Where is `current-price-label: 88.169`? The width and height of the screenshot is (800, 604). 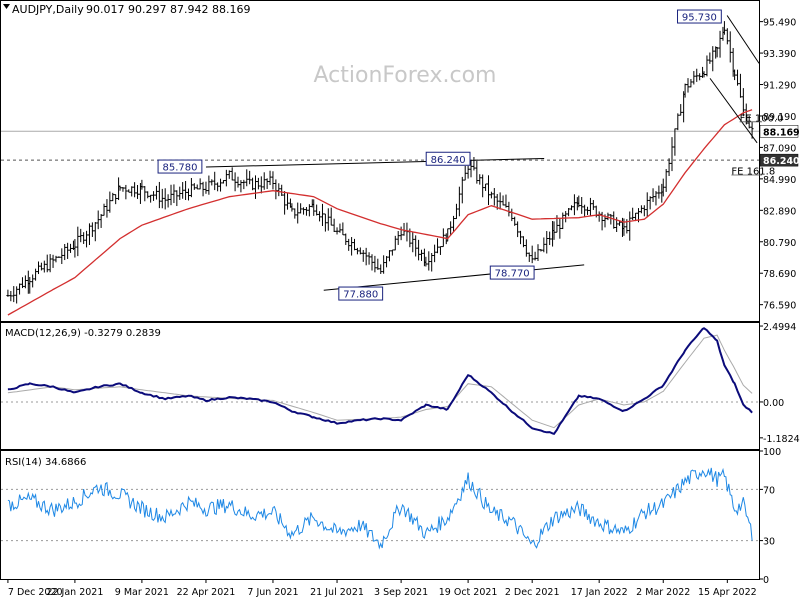
current-price-label: 88.169 is located at coordinates (781, 132).